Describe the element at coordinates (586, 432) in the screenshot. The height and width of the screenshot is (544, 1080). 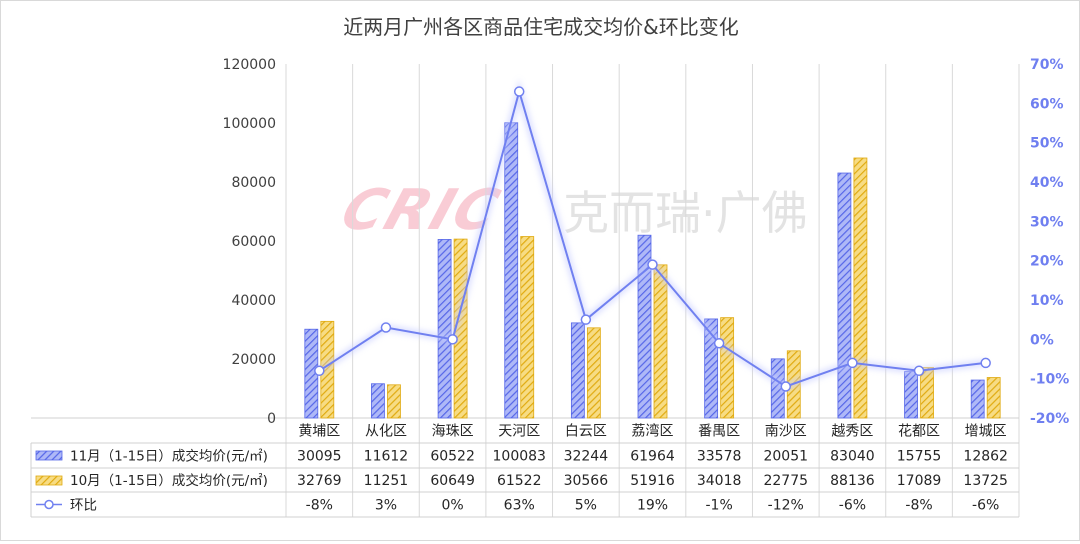
I see `x-tick-label: 白云区` at that location.